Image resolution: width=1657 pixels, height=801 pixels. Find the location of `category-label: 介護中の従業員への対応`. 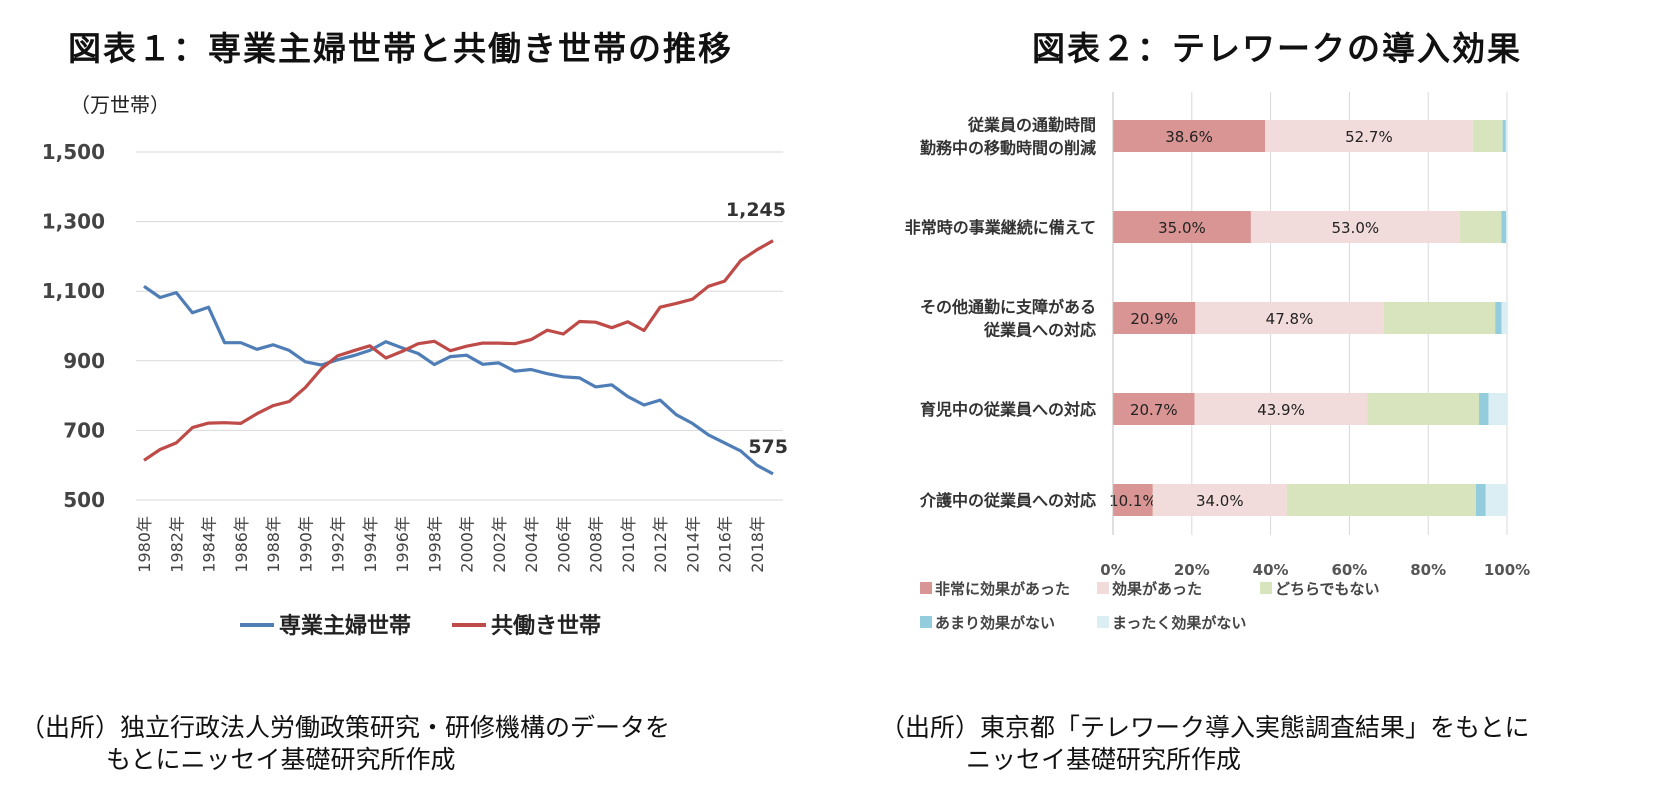

category-label: 介護中の従業員への対応 is located at coordinates (1007, 500).